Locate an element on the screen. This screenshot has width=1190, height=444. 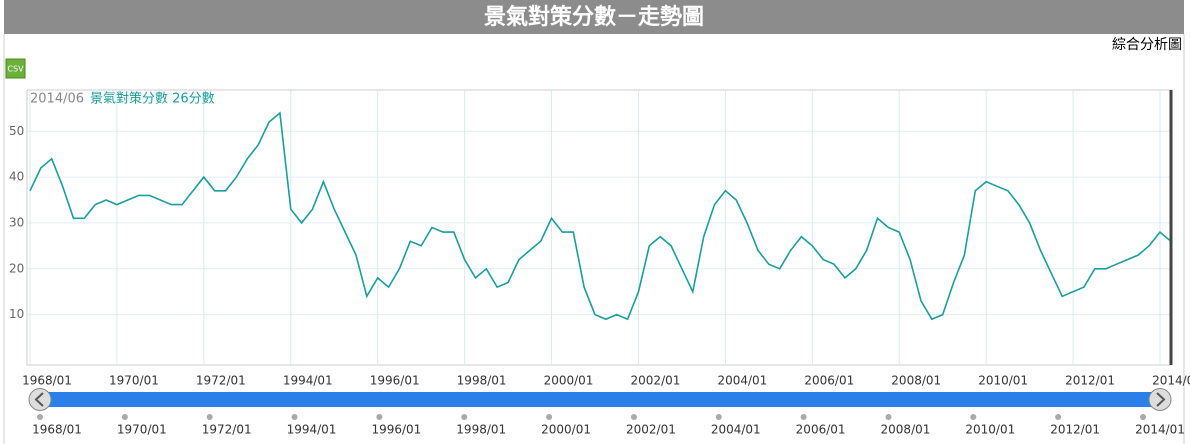
x-tick-label: 2012/01 is located at coordinates (1090, 381).